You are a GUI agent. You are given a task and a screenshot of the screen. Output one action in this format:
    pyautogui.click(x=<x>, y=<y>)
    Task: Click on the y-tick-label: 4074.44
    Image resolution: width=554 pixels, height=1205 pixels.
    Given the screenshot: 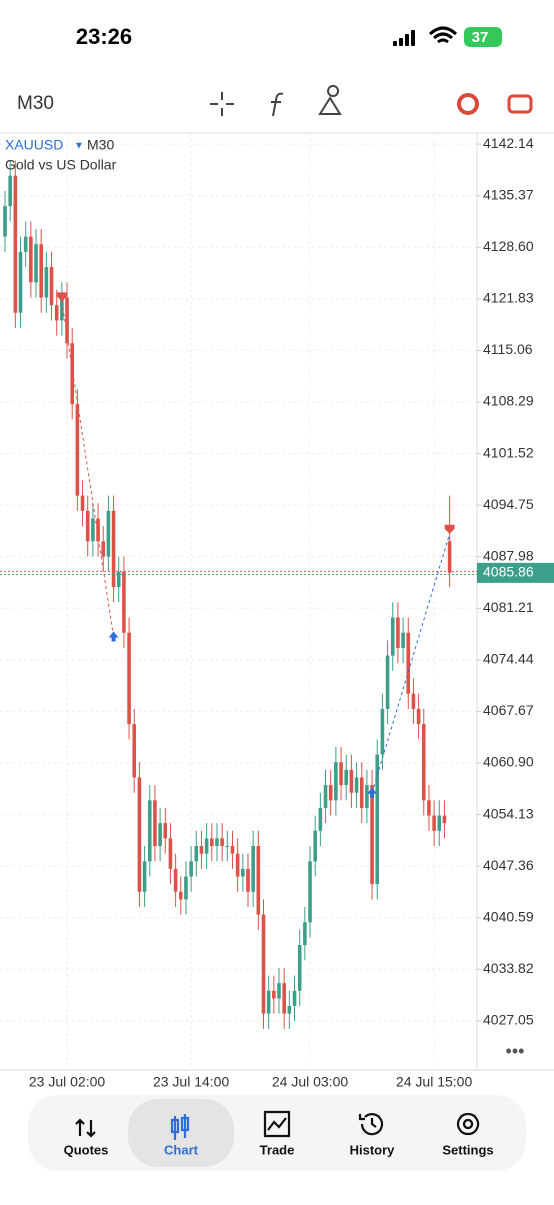 What is the action you would take?
    pyautogui.click(x=508, y=659)
    